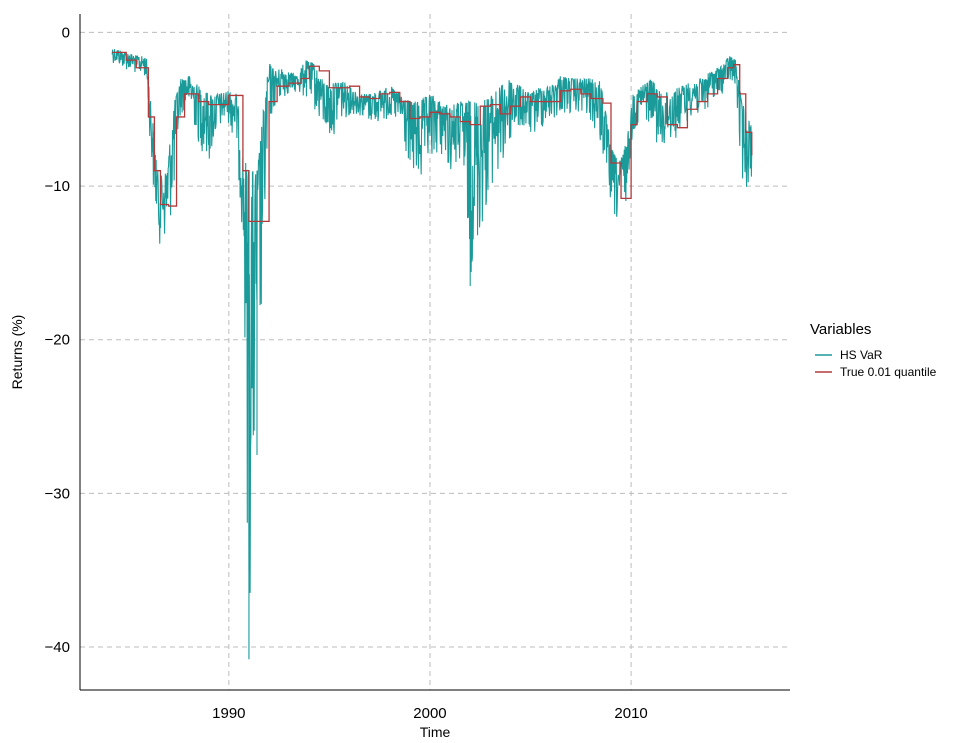 This screenshot has height=743, width=960. Describe the element at coordinates (228, 713) in the screenshot. I see `x-tick-label-0: 1990` at that location.